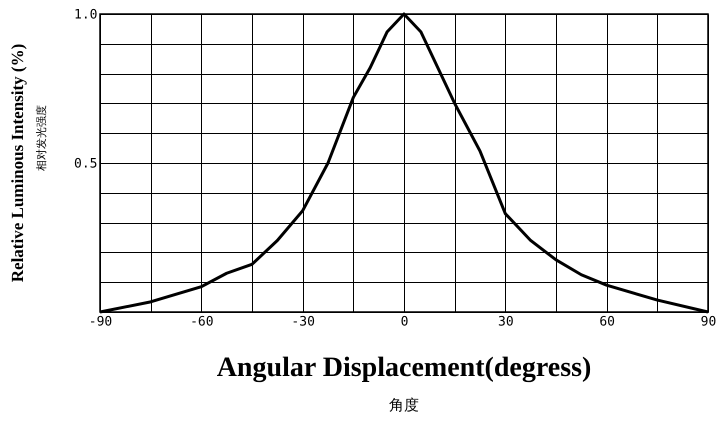  I want to click on x-tick-label: -90, so click(100, 322).